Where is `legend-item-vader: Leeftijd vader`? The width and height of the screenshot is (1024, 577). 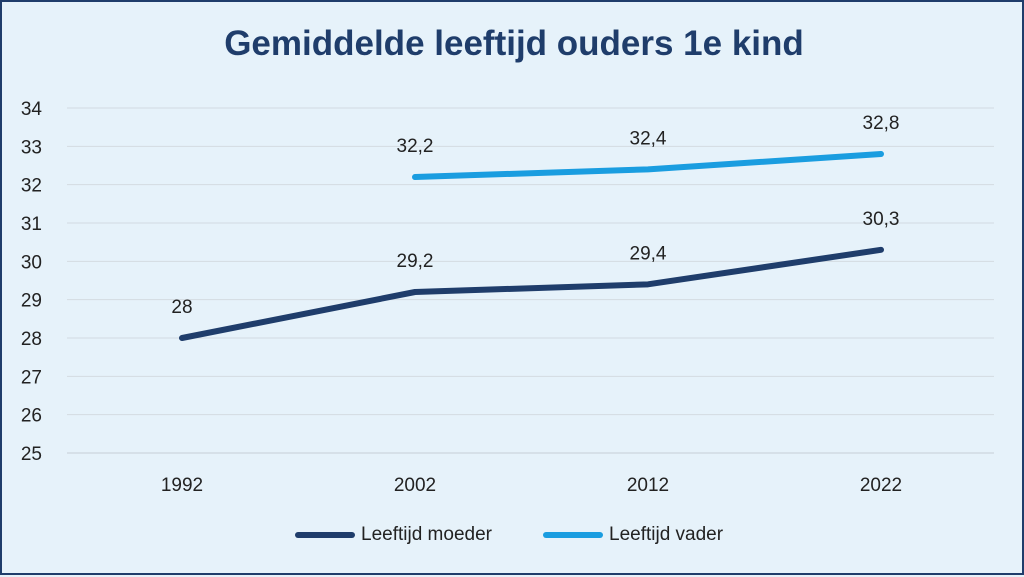
legend-item-vader: Leeftijd vader is located at coordinates (633, 535).